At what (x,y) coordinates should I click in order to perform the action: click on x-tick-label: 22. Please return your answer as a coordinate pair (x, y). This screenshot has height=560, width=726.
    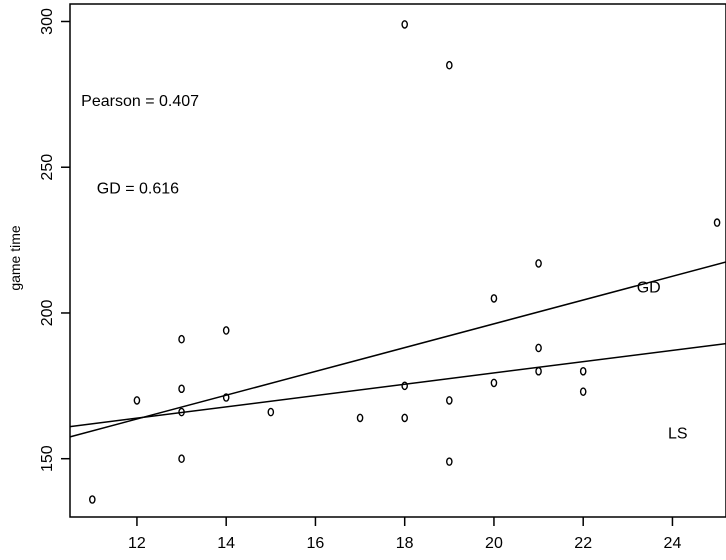
    Looking at the image, I should click on (583, 543).